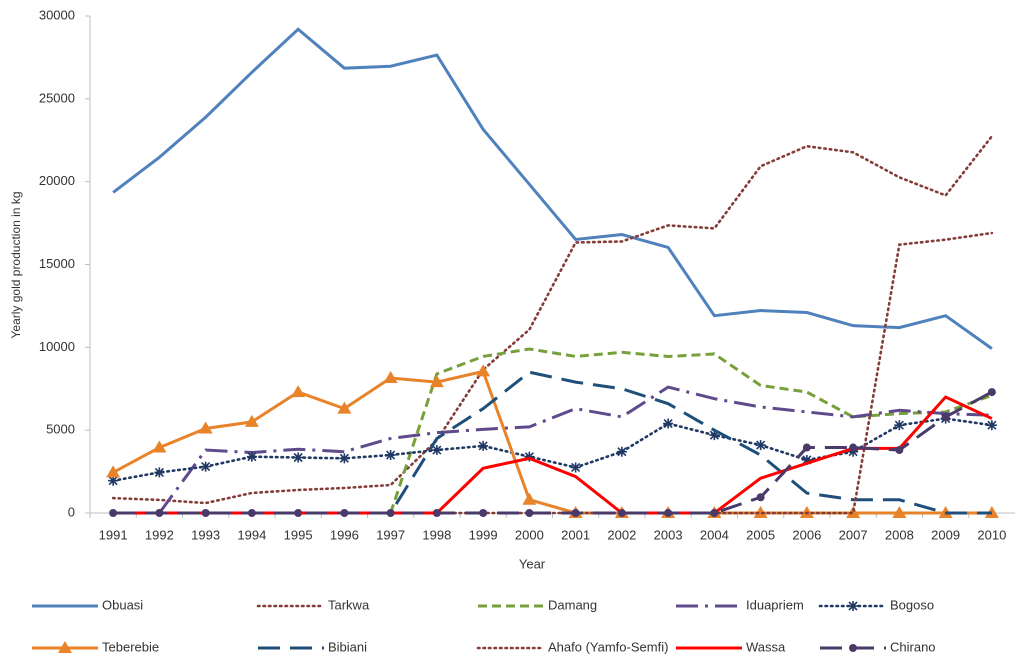  Describe the element at coordinates (760, 534) in the screenshot. I see `x-tick-label: 2005` at that location.